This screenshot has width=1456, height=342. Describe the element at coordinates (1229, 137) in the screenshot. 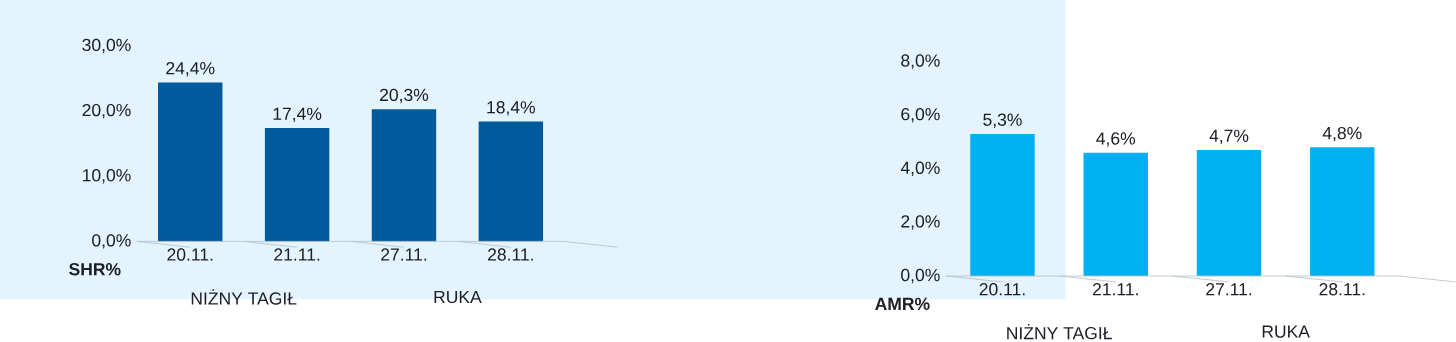

I see `data-label: 4,7%` at that location.